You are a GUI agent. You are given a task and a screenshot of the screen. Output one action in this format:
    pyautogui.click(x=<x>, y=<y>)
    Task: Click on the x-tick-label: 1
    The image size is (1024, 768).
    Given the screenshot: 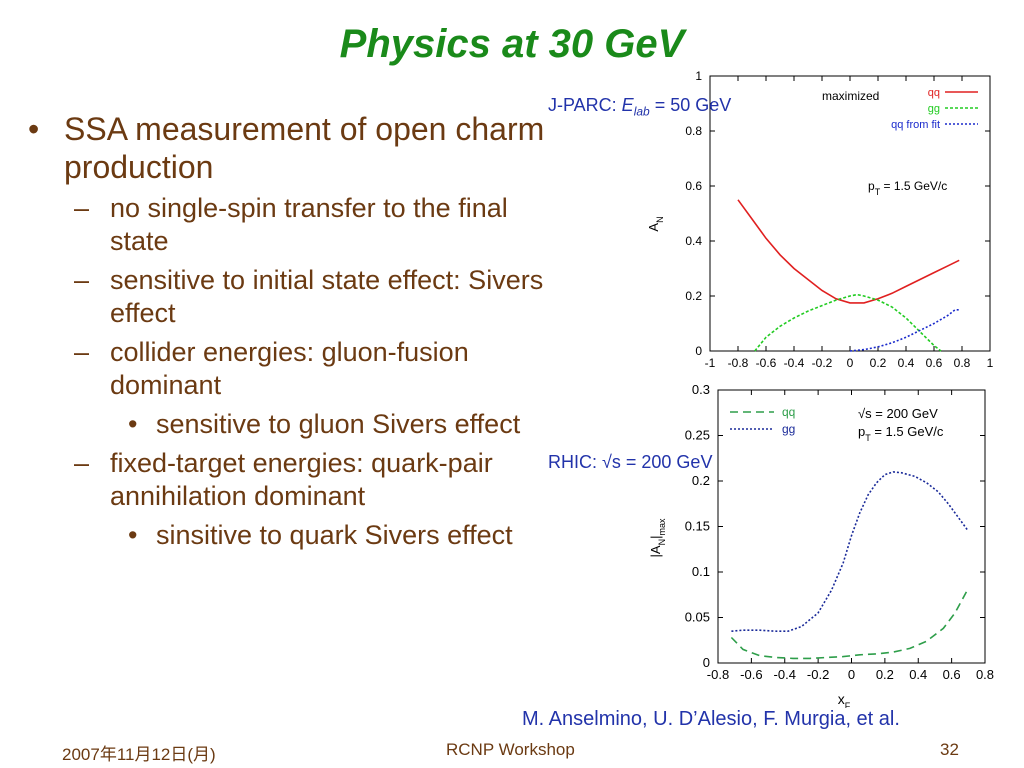 What is the action you would take?
    pyautogui.click(x=990, y=363)
    